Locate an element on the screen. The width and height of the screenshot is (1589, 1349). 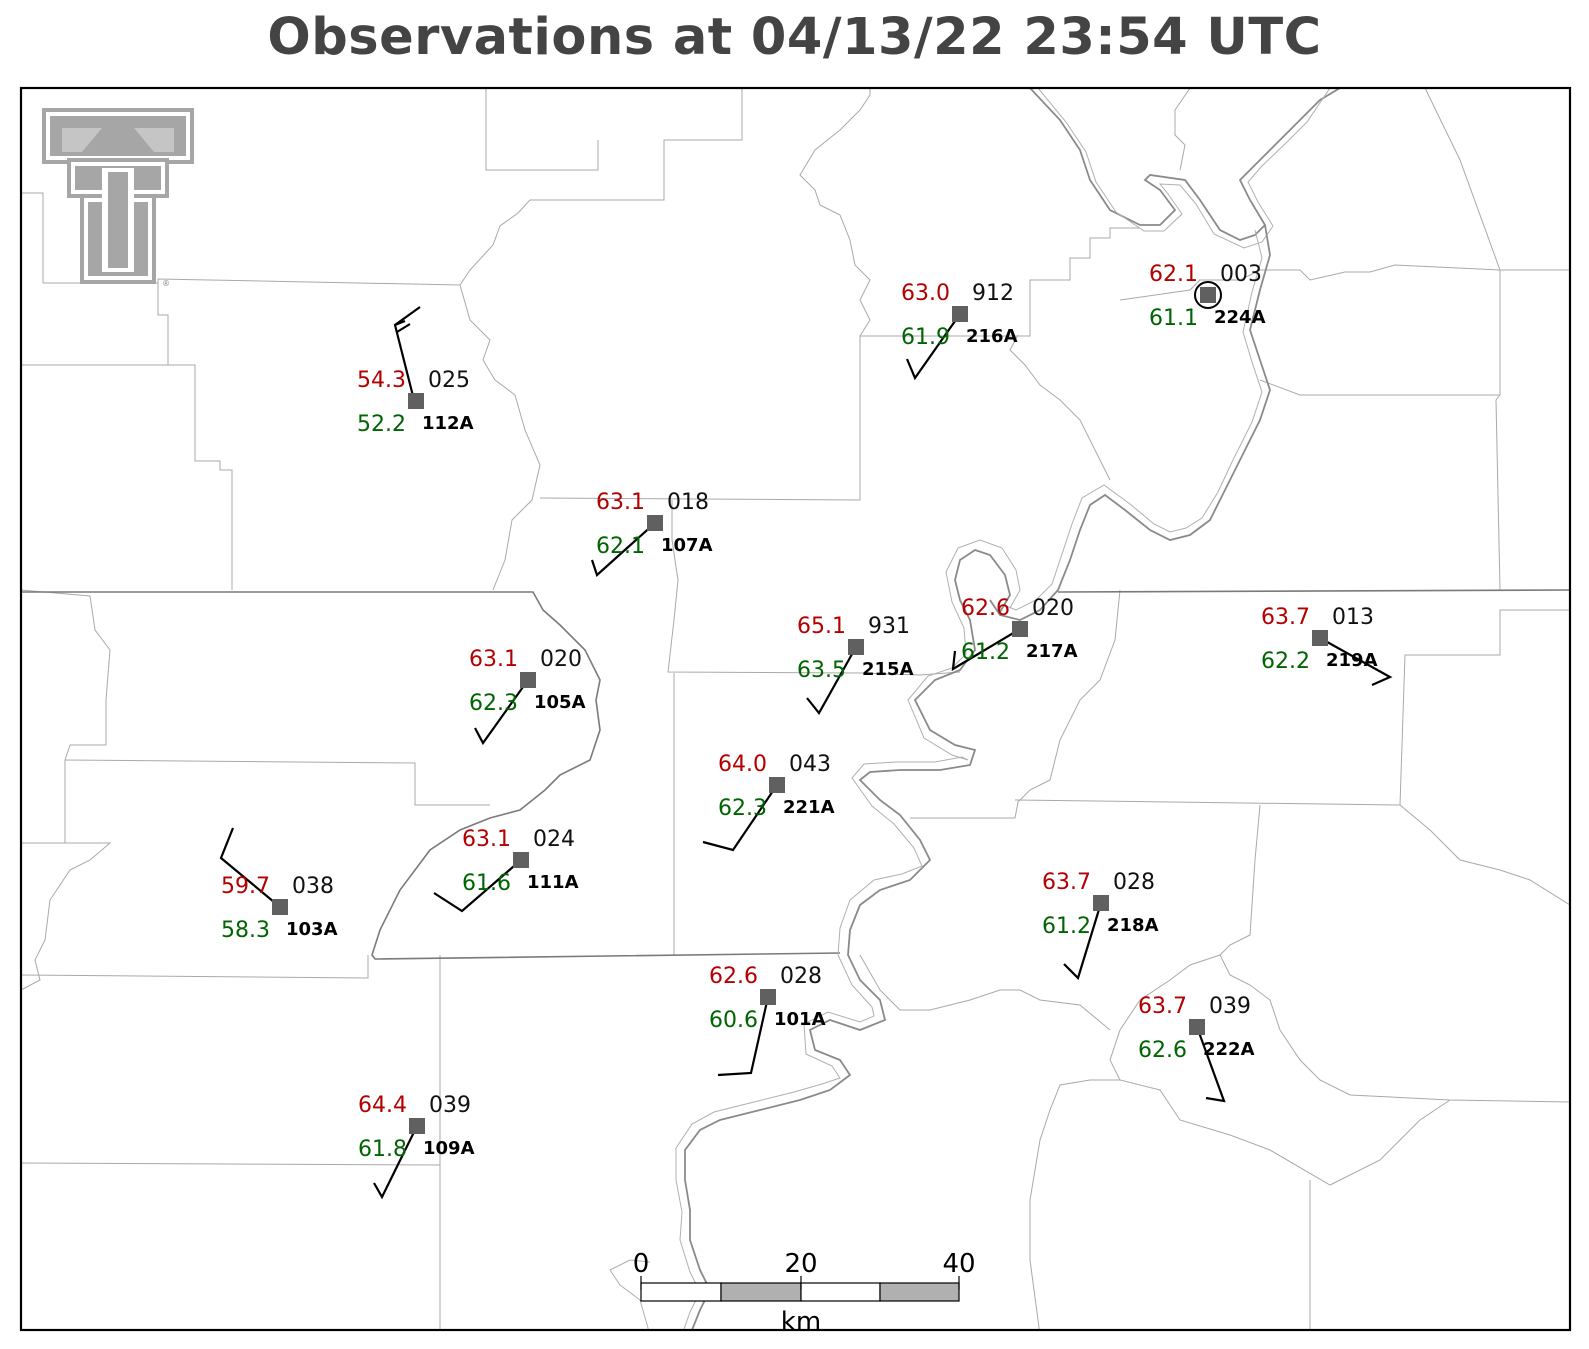
wind-barb-221A is located at coordinates (740, 818).